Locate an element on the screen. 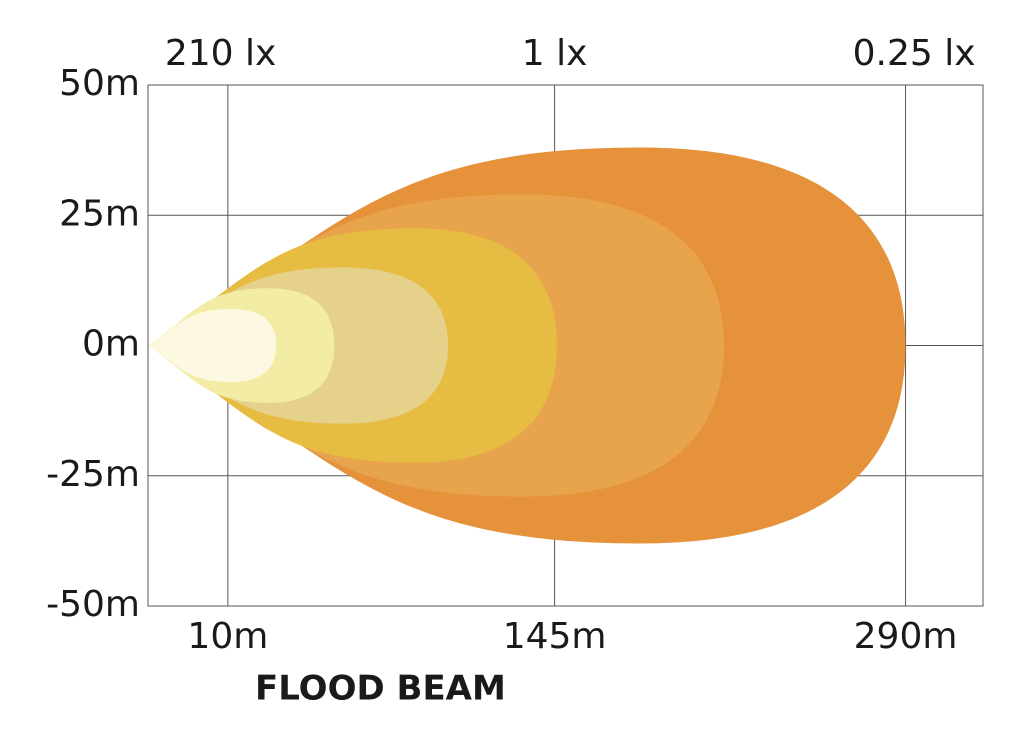 This screenshot has height=749, width=1024. y-tick-label: -25m is located at coordinates (93, 474).